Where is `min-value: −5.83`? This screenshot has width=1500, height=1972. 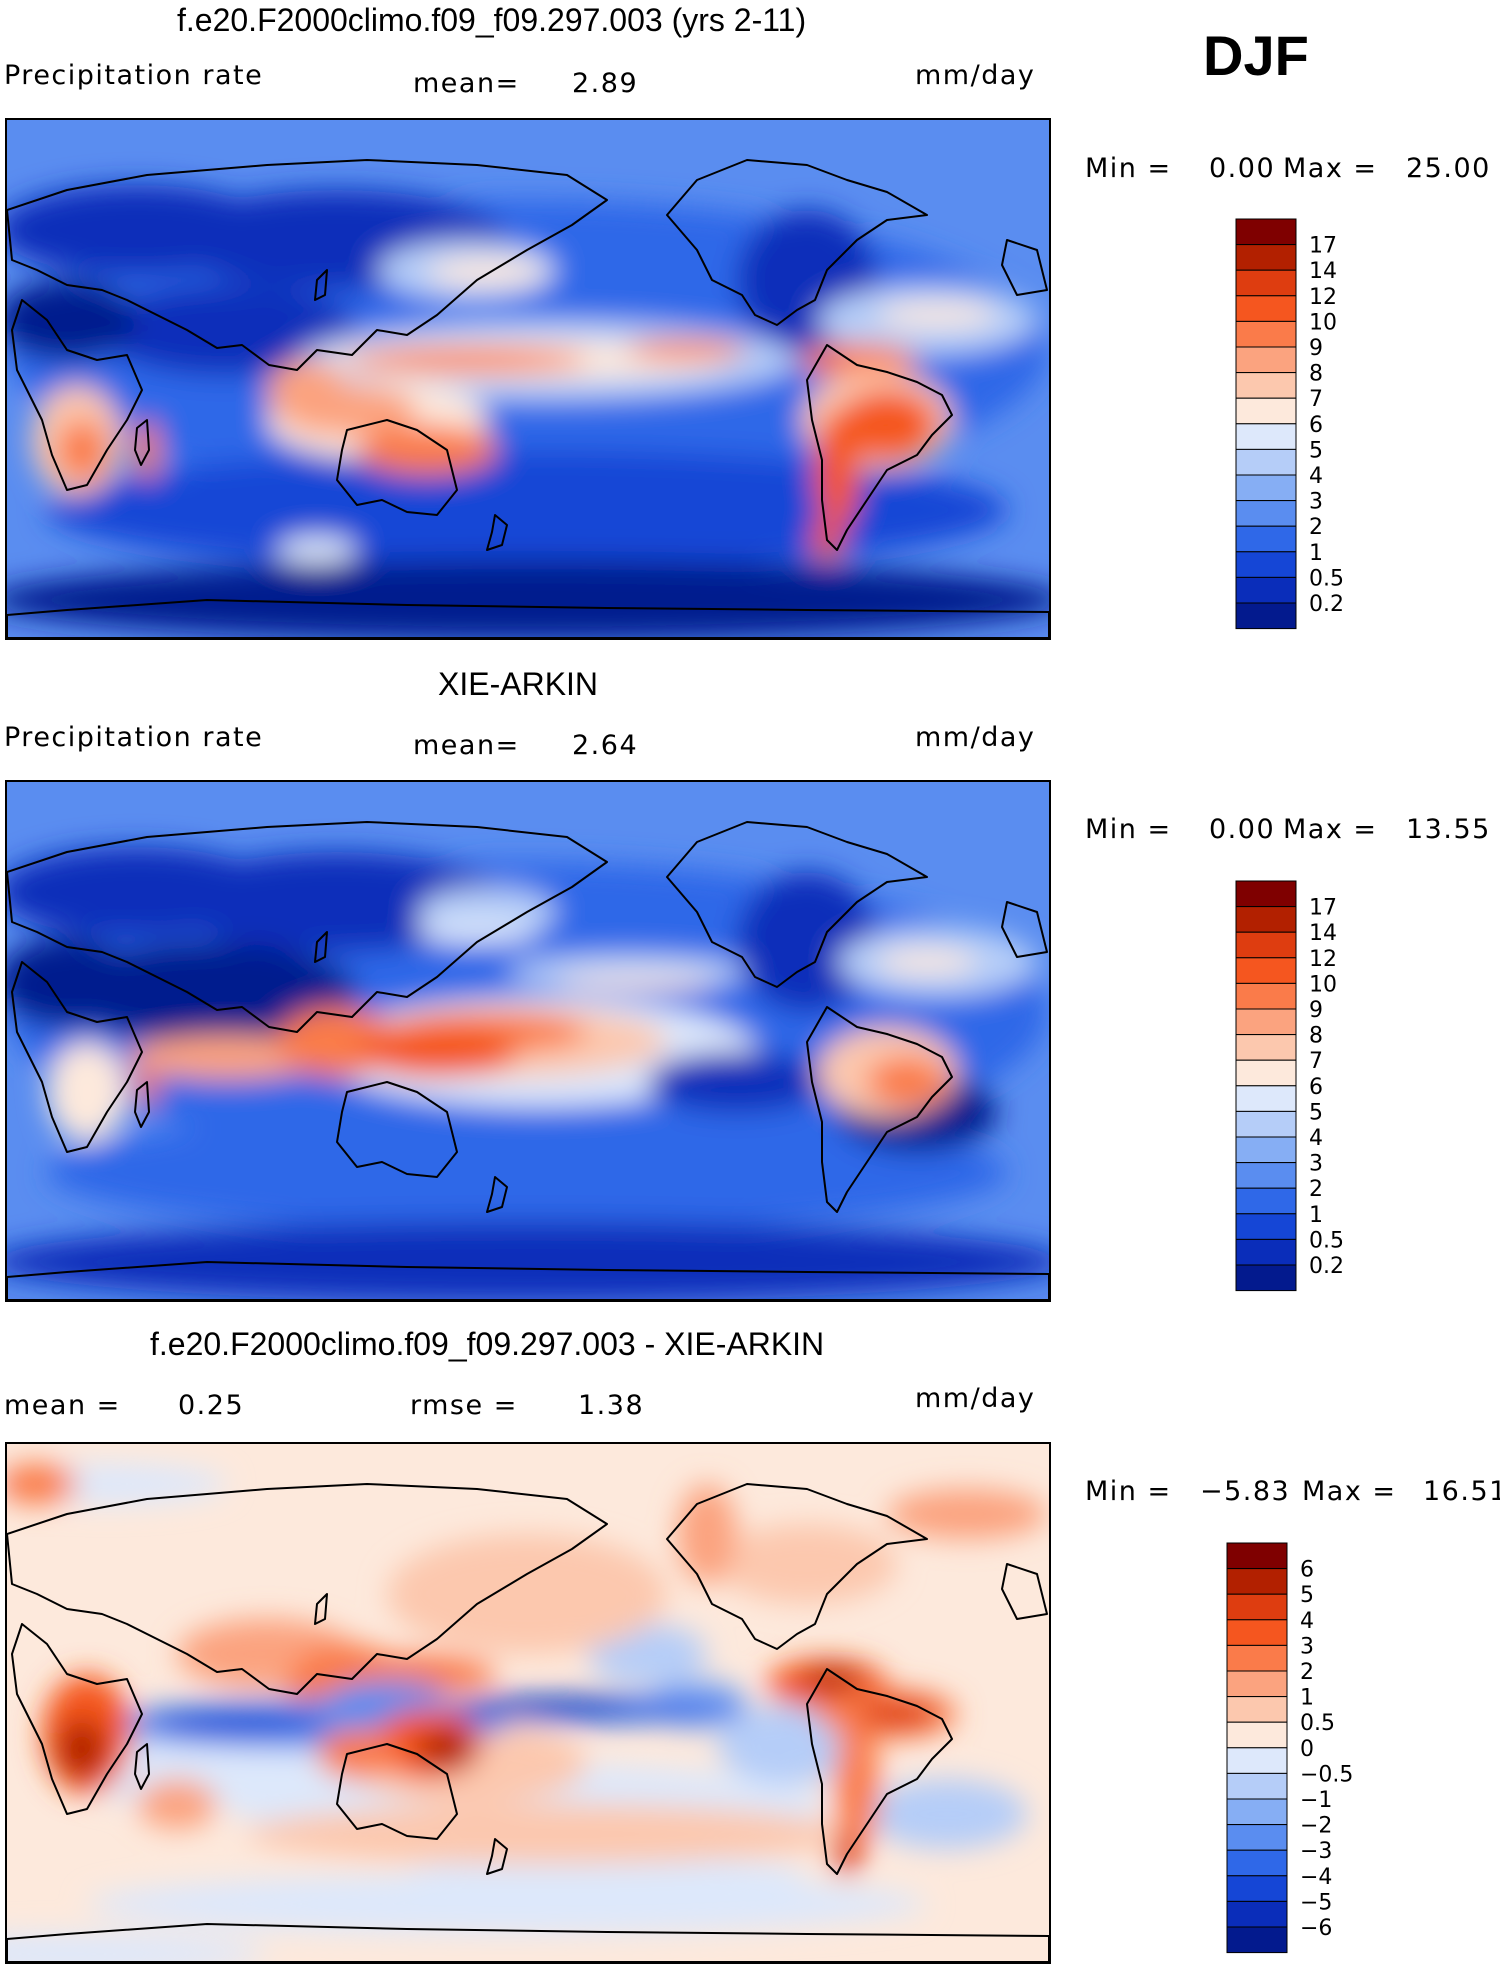
min-value: −5.83 is located at coordinates (1245, 1491).